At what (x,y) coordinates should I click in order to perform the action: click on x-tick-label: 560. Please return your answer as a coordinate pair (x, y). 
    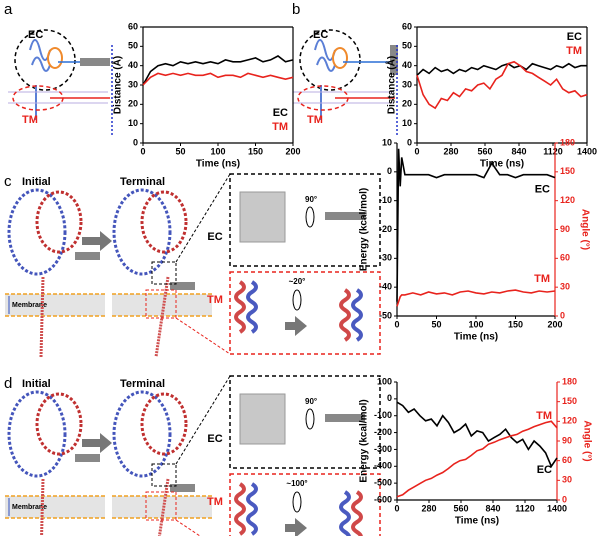
    Looking at the image, I should click on (460, 508).